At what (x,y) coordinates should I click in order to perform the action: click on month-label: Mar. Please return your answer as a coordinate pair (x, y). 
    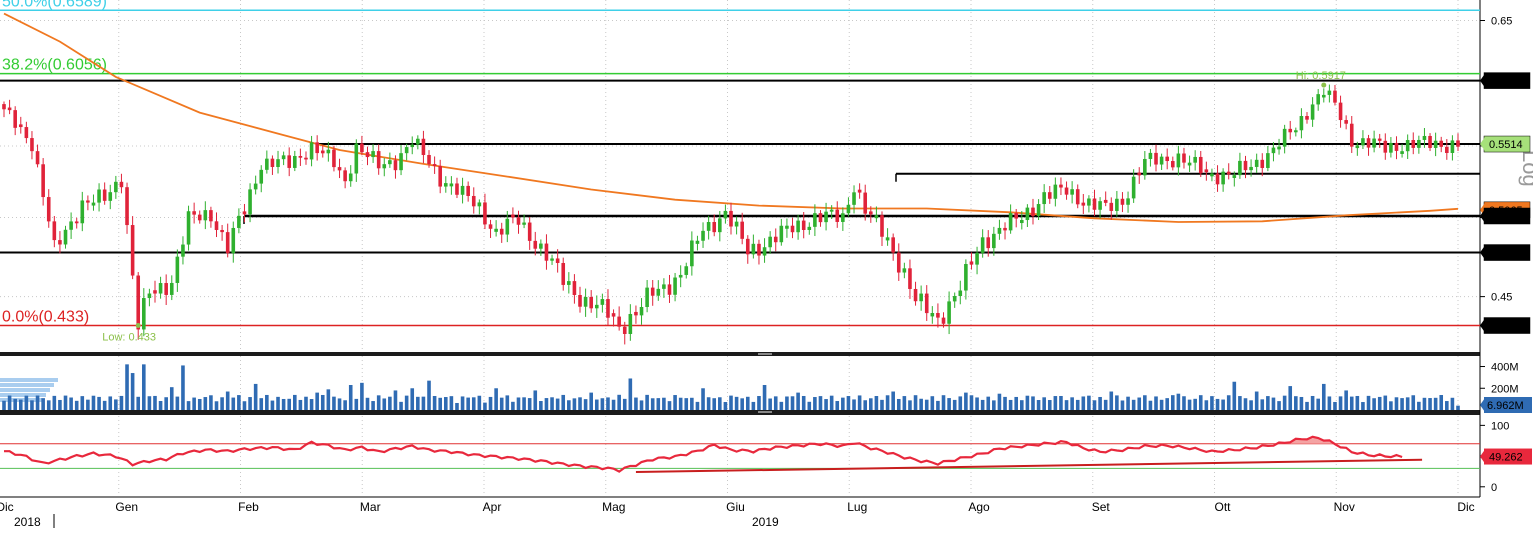
    Looking at the image, I should click on (370, 507).